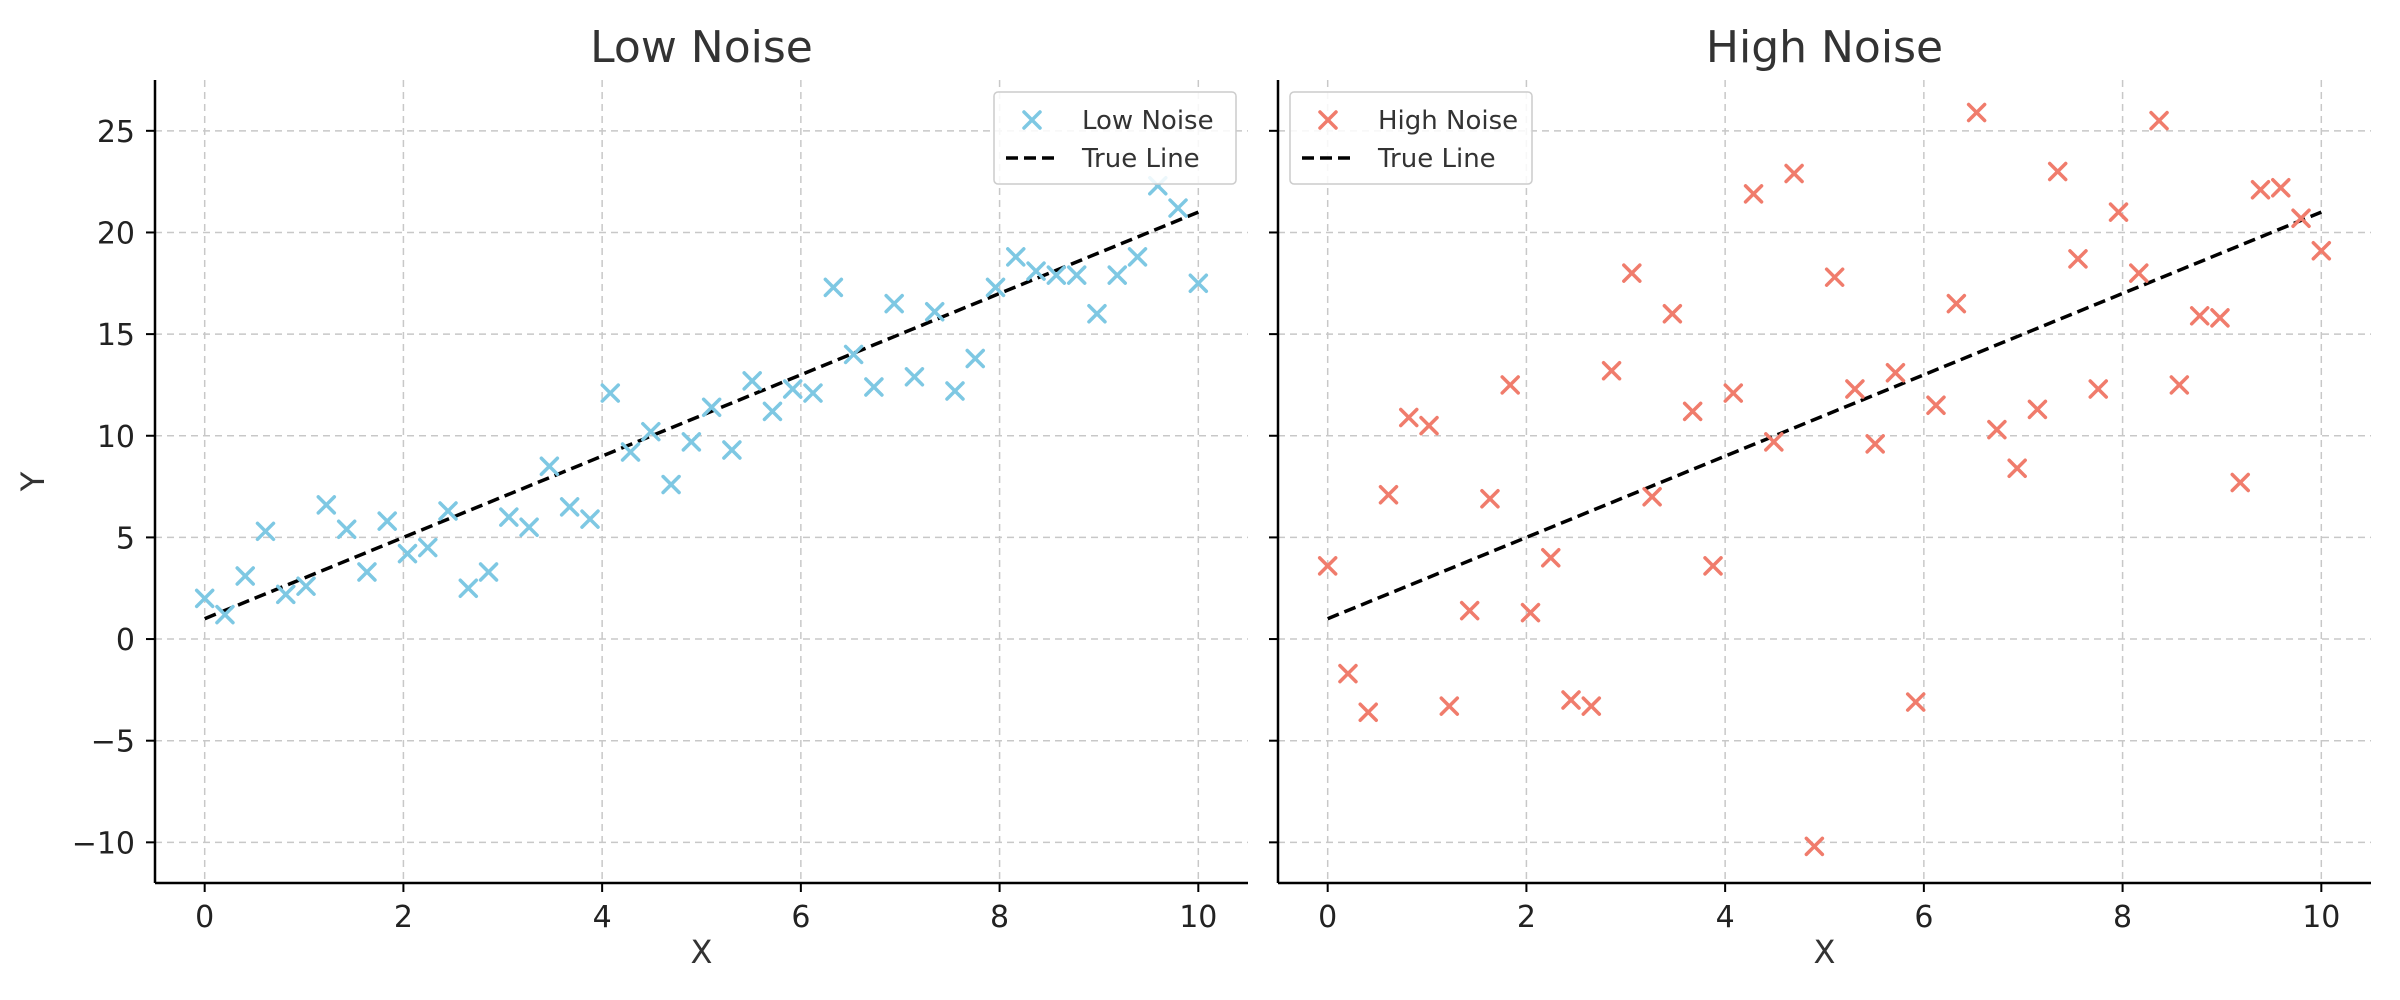 This screenshot has height=1000, width=2400. I want to click on chart-title: High Noise, so click(1824, 47).